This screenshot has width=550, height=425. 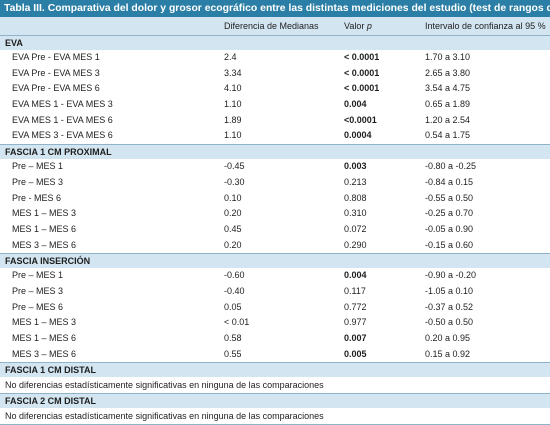 I want to click on confidence-interval: 1.20 a 2.54, so click(x=448, y=119).